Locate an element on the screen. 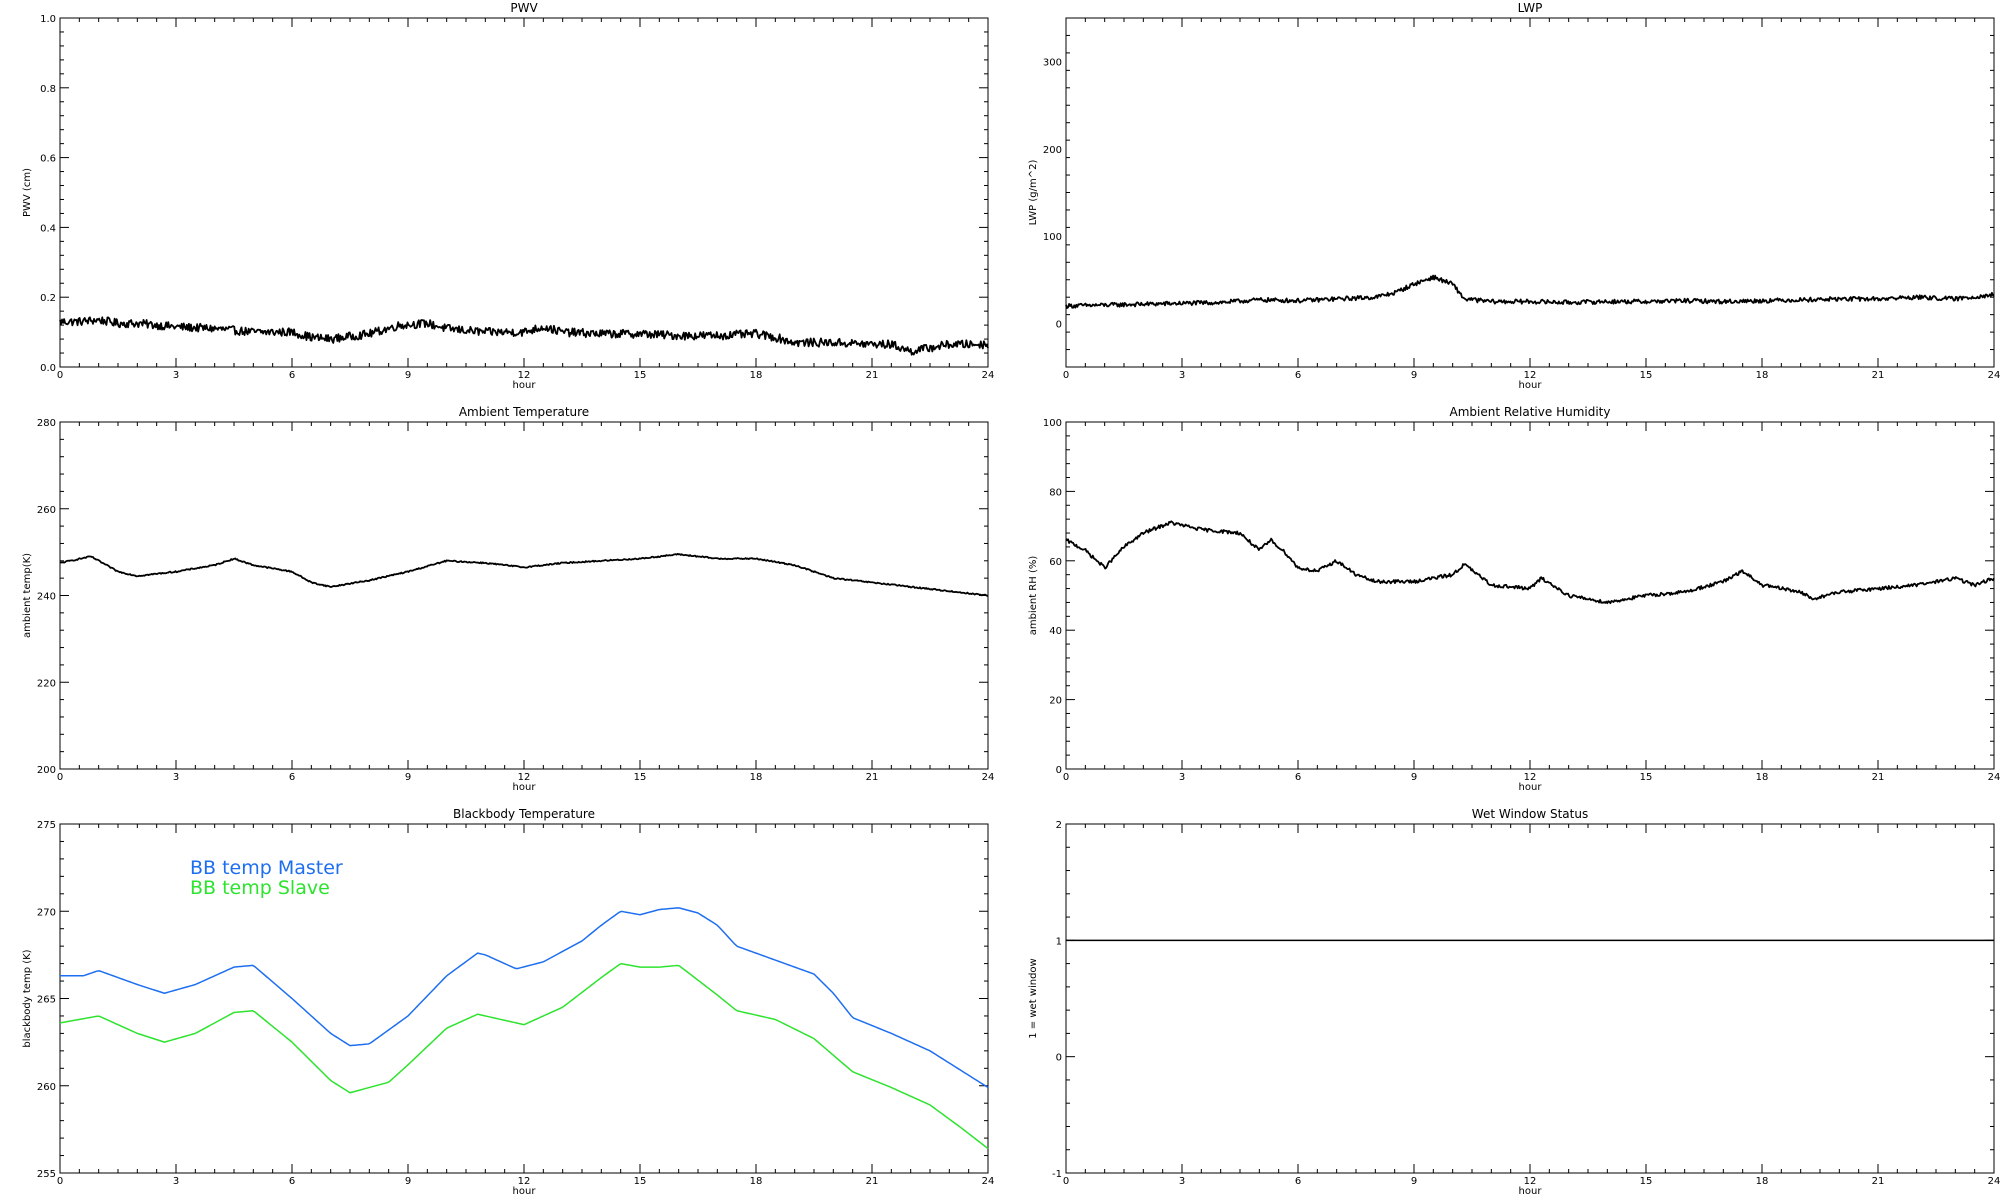 The height and width of the screenshot is (1200, 2000). y-axis-label: blackbody temp (K) is located at coordinates (27, 998).